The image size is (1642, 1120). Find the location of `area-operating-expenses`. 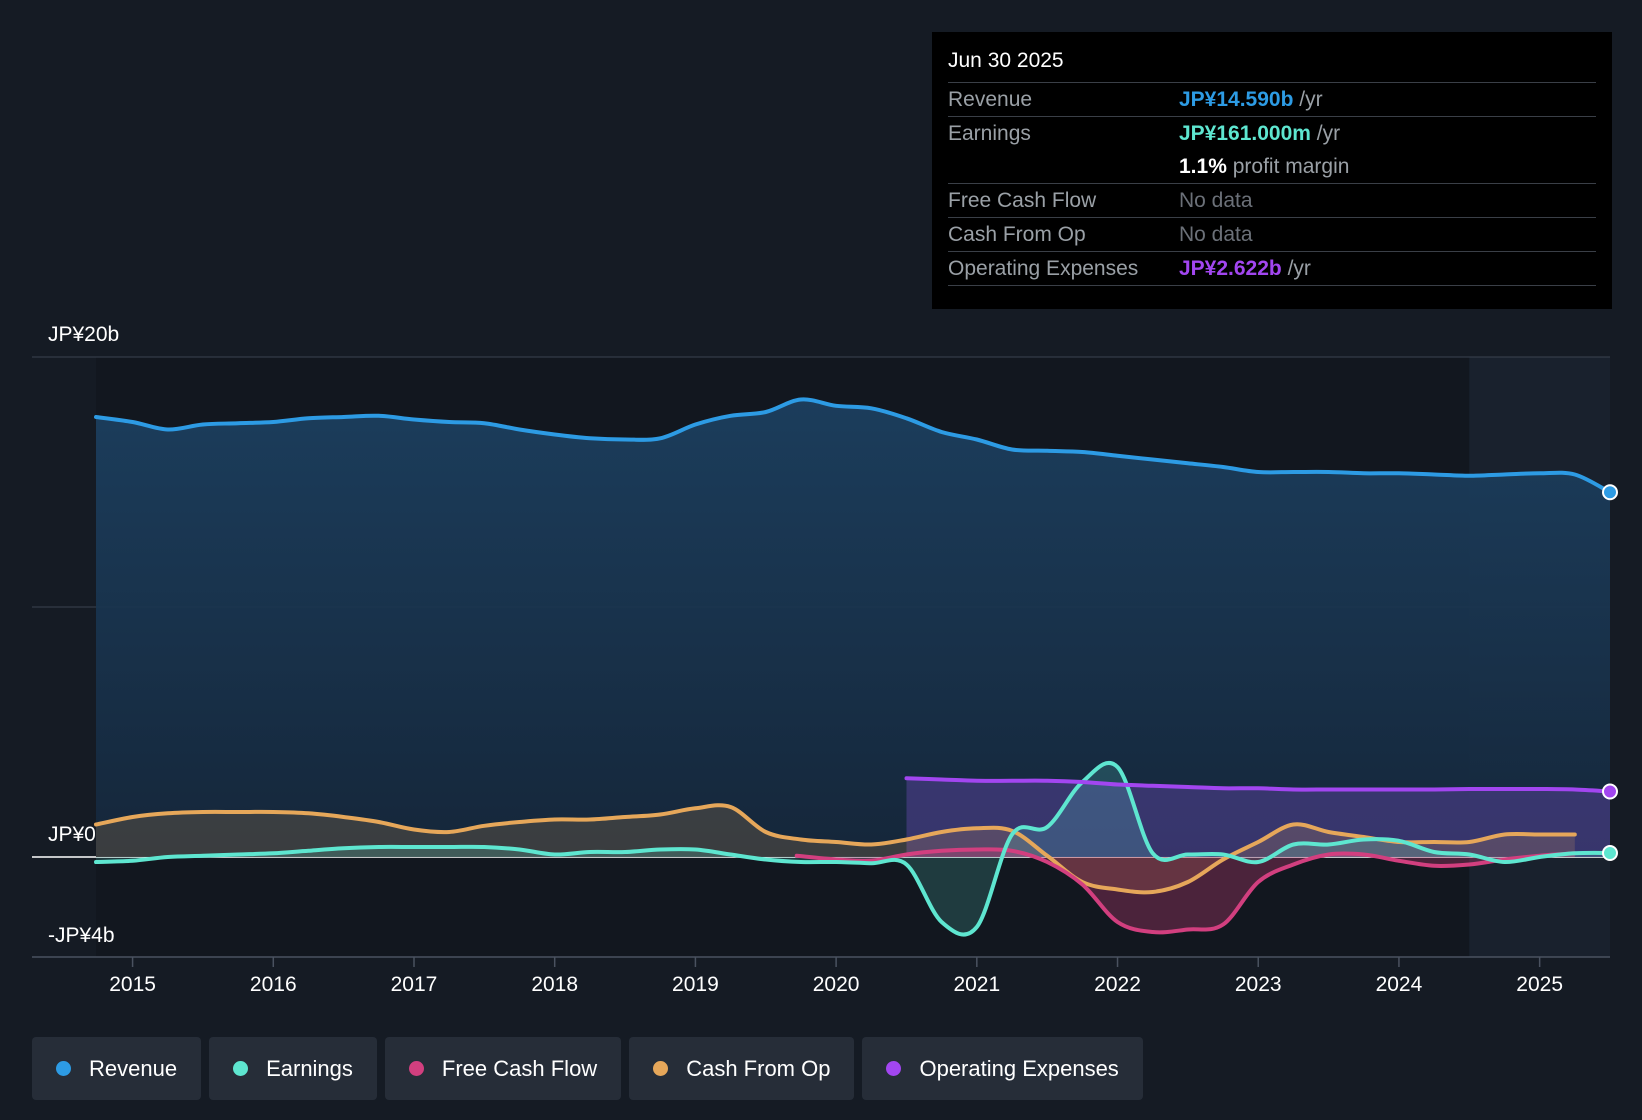

area-operating-expenses is located at coordinates (1258, 817).